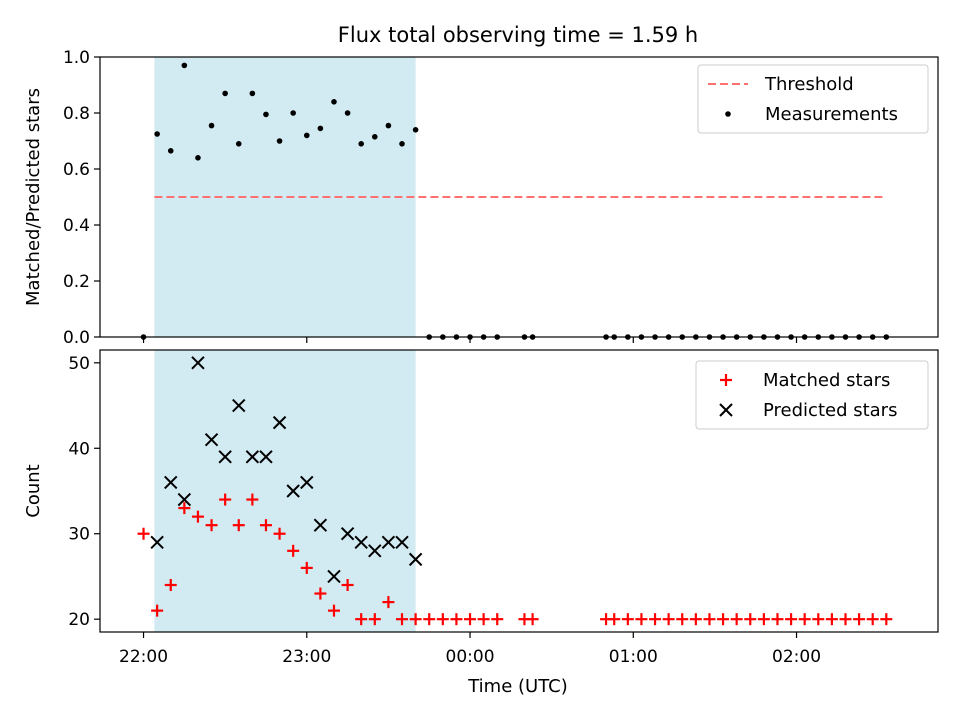  I want to click on x-axis-label: Time (UTC), so click(517, 686).